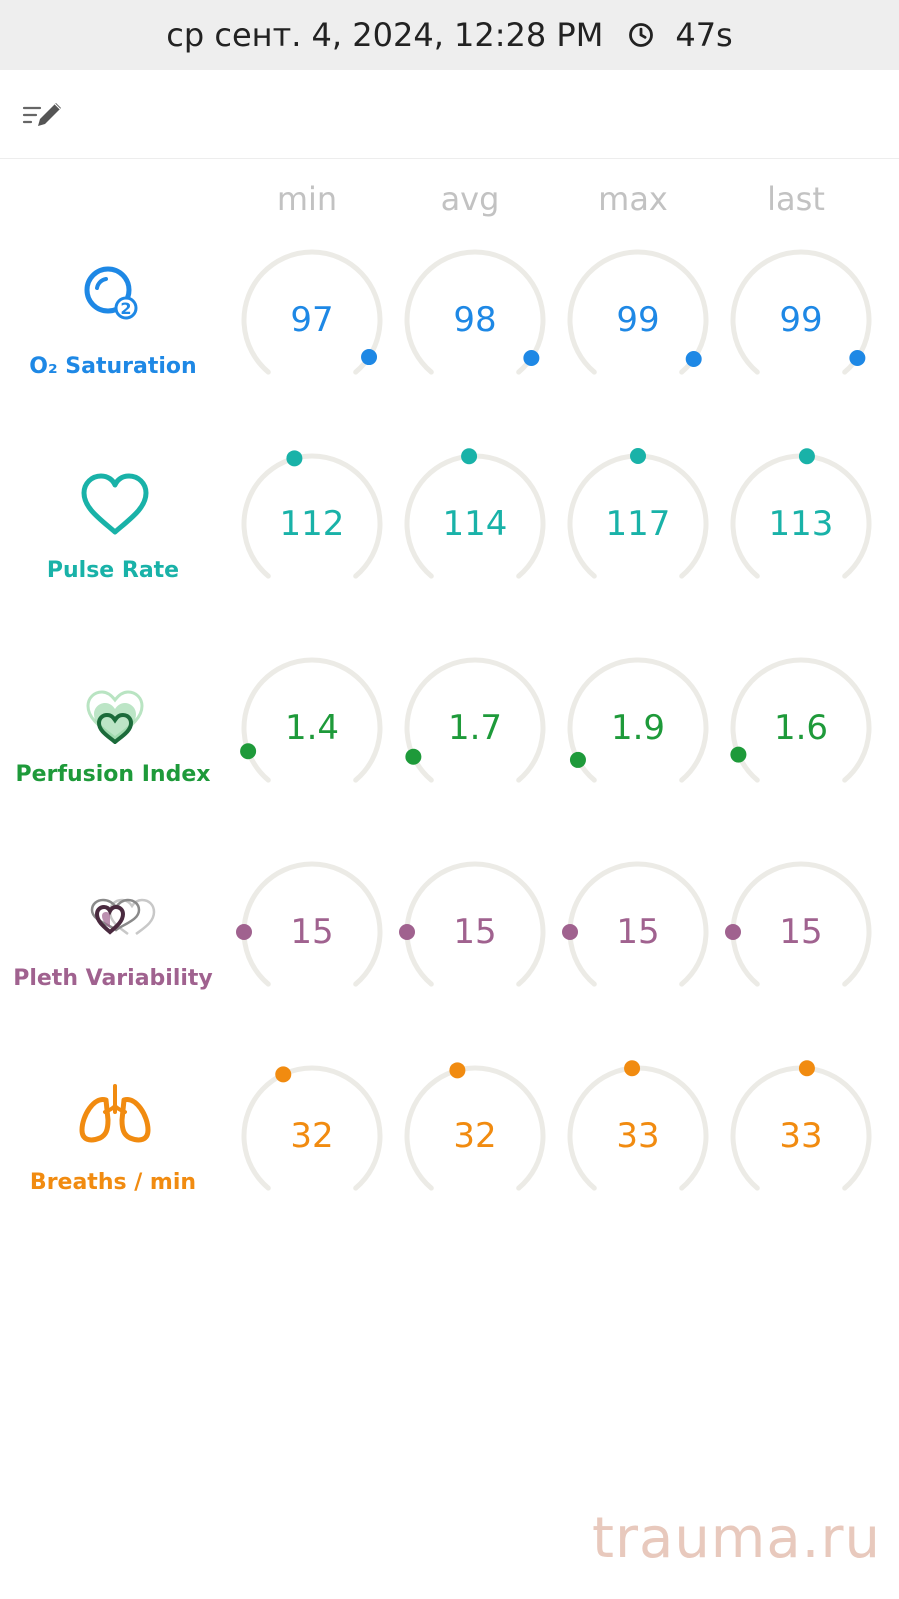  I want to click on edit-list-icon, so click(44, 116).